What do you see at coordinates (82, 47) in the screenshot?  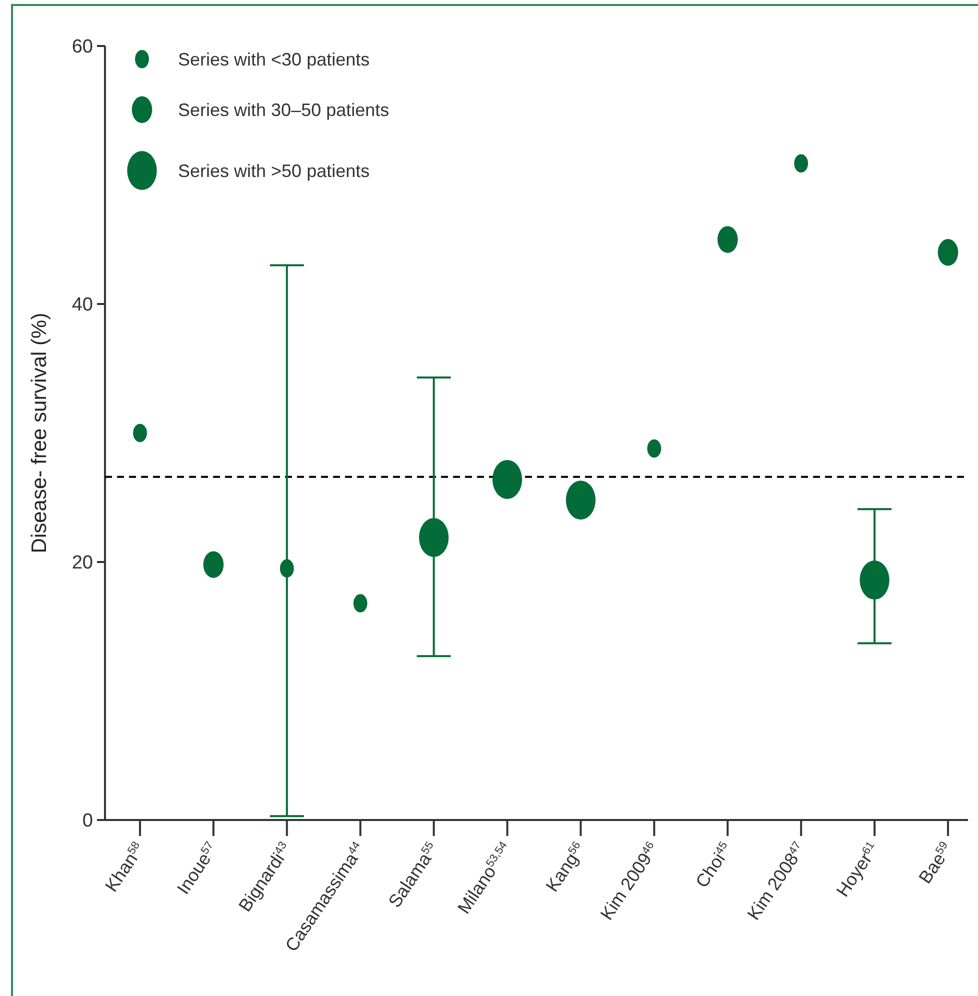 I see `y-tick-label: 60` at bounding box center [82, 47].